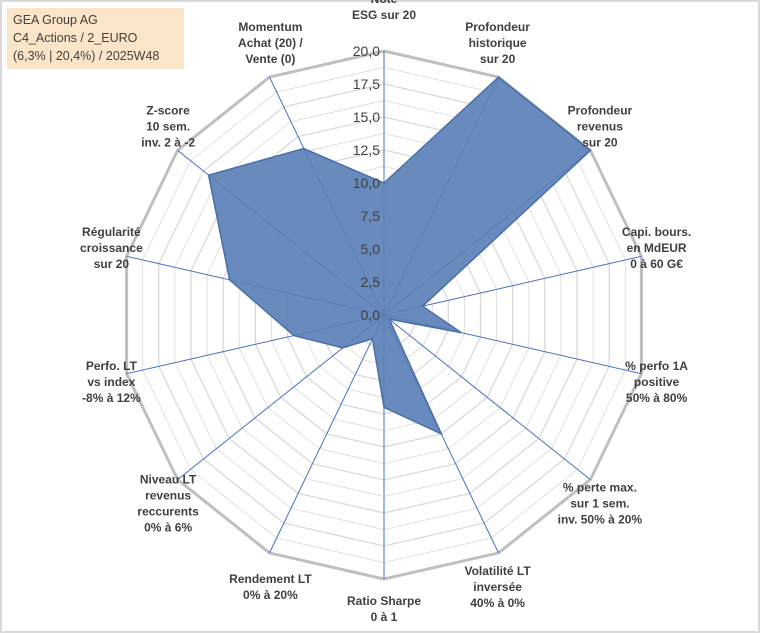  I want to click on tick-label-8: 20,0, so click(366, 51).